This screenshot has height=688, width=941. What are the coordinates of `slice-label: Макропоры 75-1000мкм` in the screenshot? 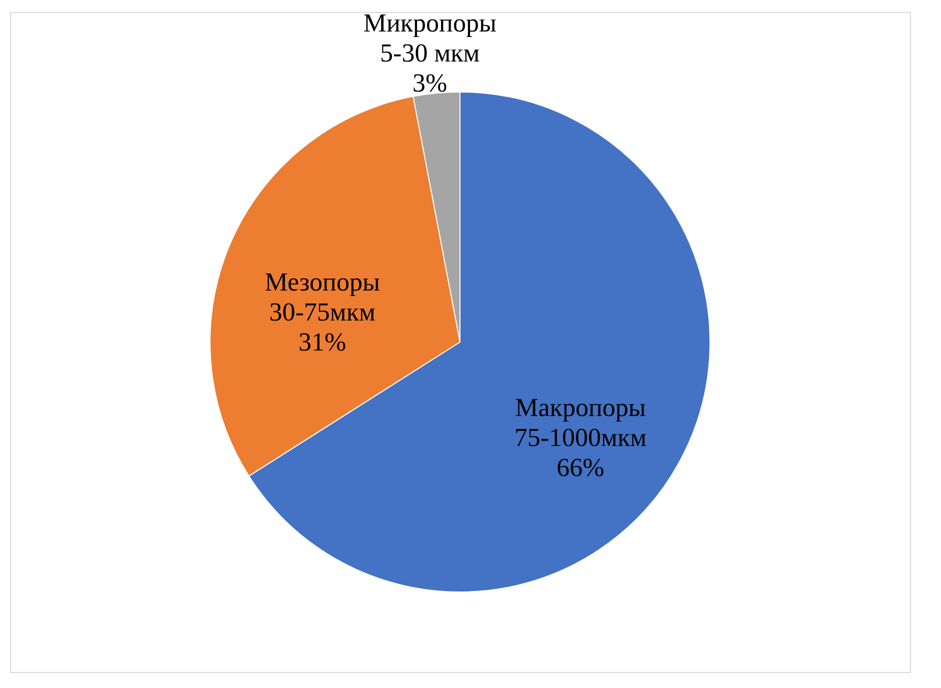 It's located at (580, 422).